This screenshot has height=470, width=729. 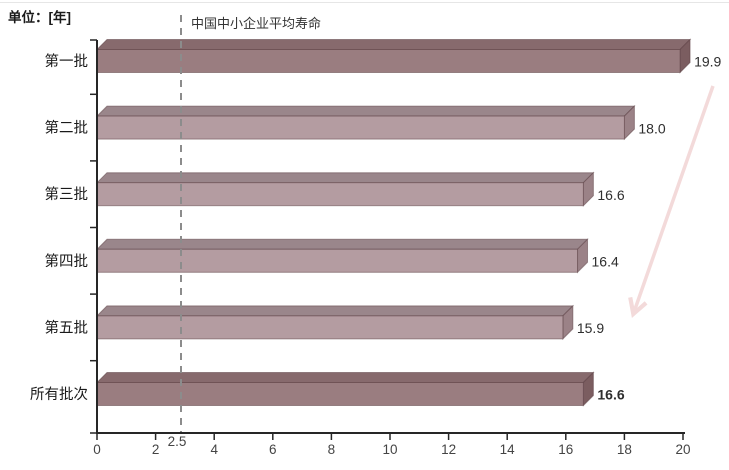 What do you see at coordinates (707, 62) in the screenshot?
I see `bar-value-label: 19.9` at bounding box center [707, 62].